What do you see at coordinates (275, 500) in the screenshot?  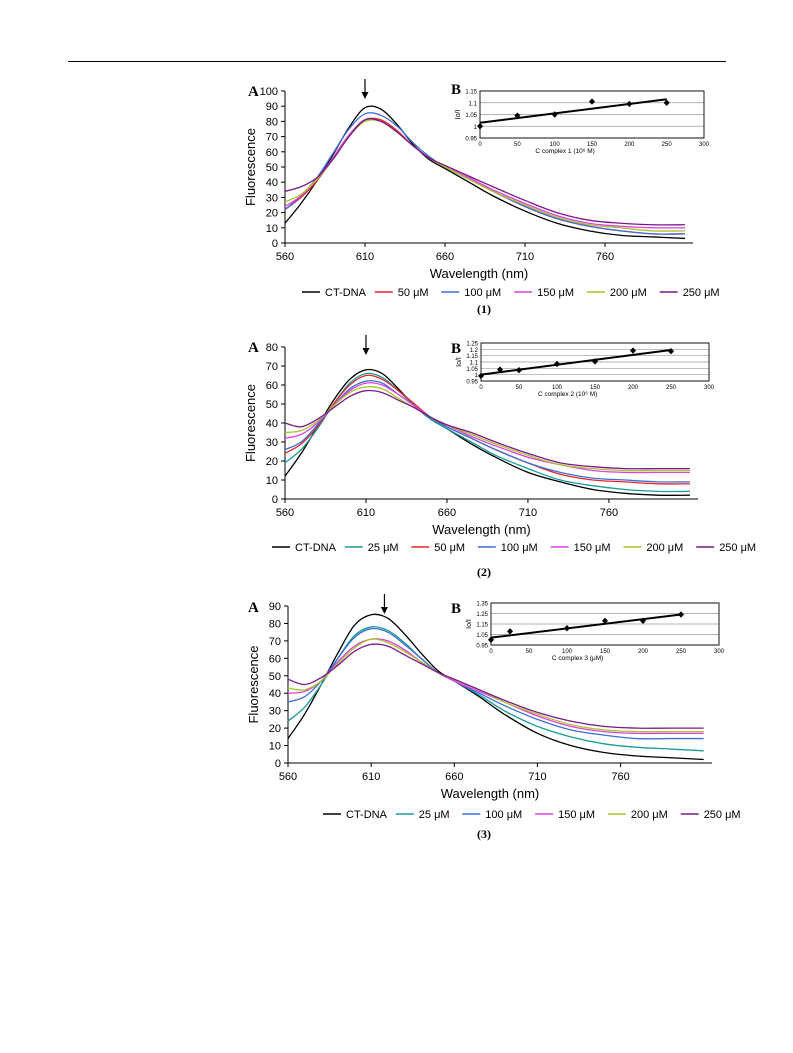 I see `y-tick-label: 0` at bounding box center [275, 500].